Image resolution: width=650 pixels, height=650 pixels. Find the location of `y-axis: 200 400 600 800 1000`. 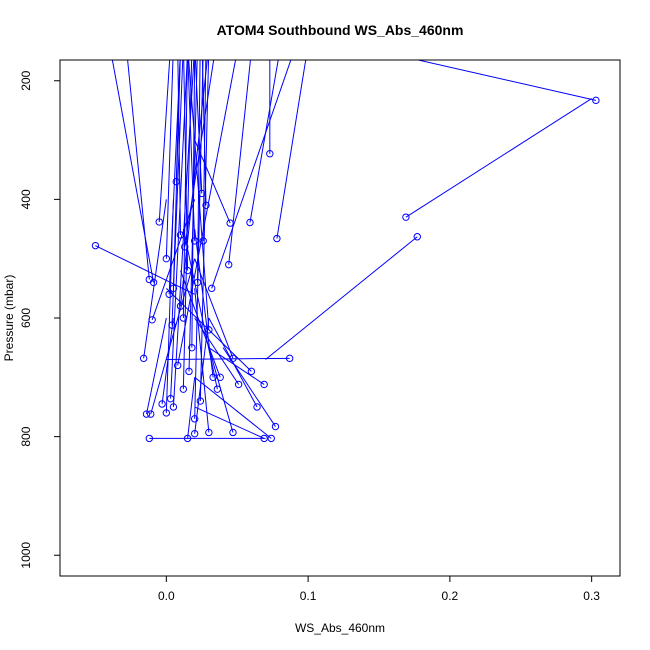

y-axis: 200 400 600 800 1000 is located at coordinates (39, 319).